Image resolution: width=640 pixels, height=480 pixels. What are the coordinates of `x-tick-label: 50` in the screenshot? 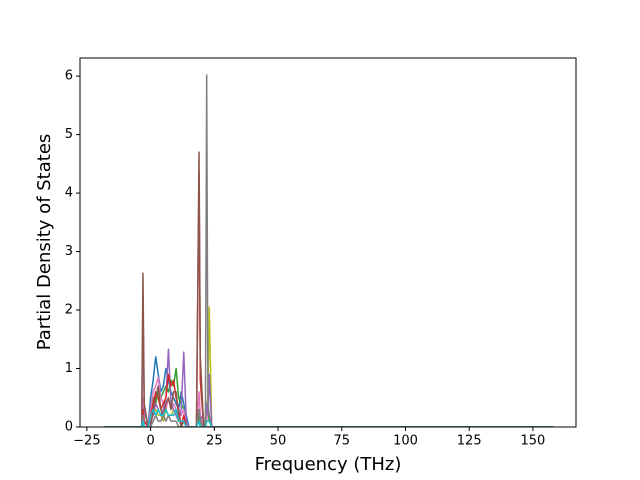 It's located at (278, 441).